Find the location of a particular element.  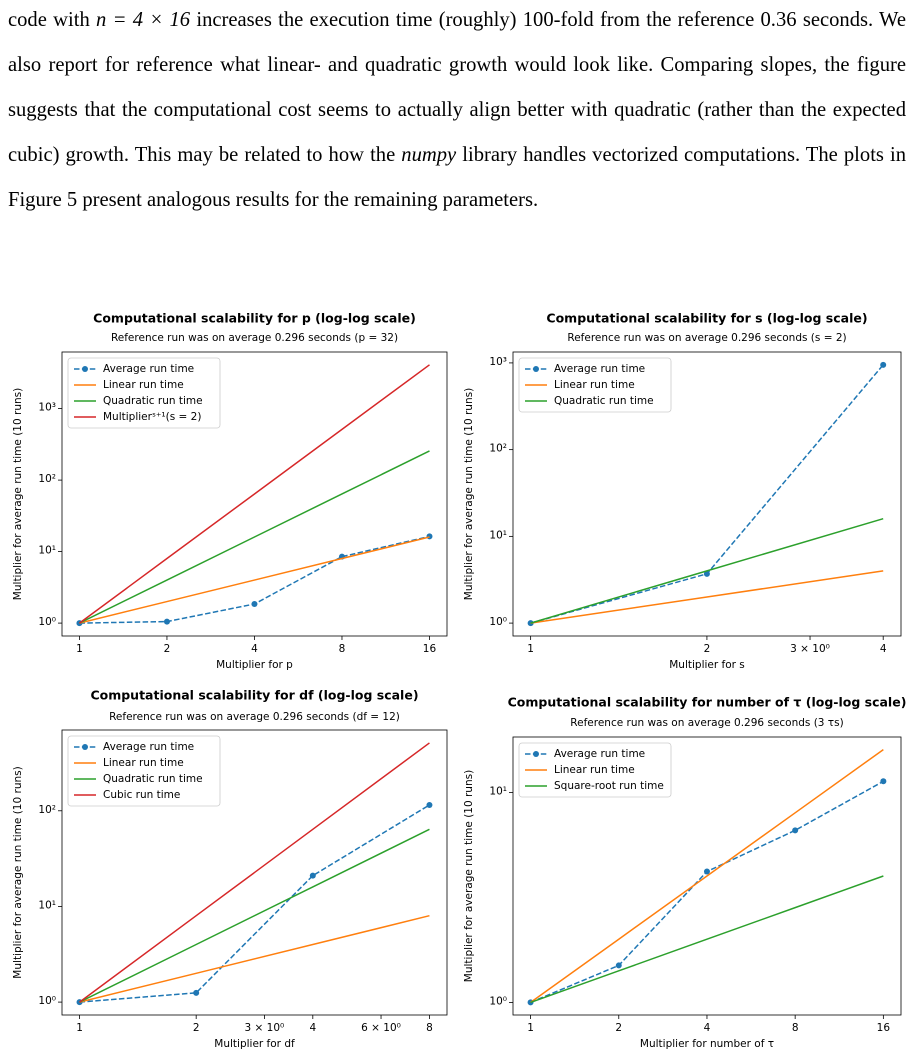

x-tick-label: 6 × 10⁰ is located at coordinates (381, 1028).